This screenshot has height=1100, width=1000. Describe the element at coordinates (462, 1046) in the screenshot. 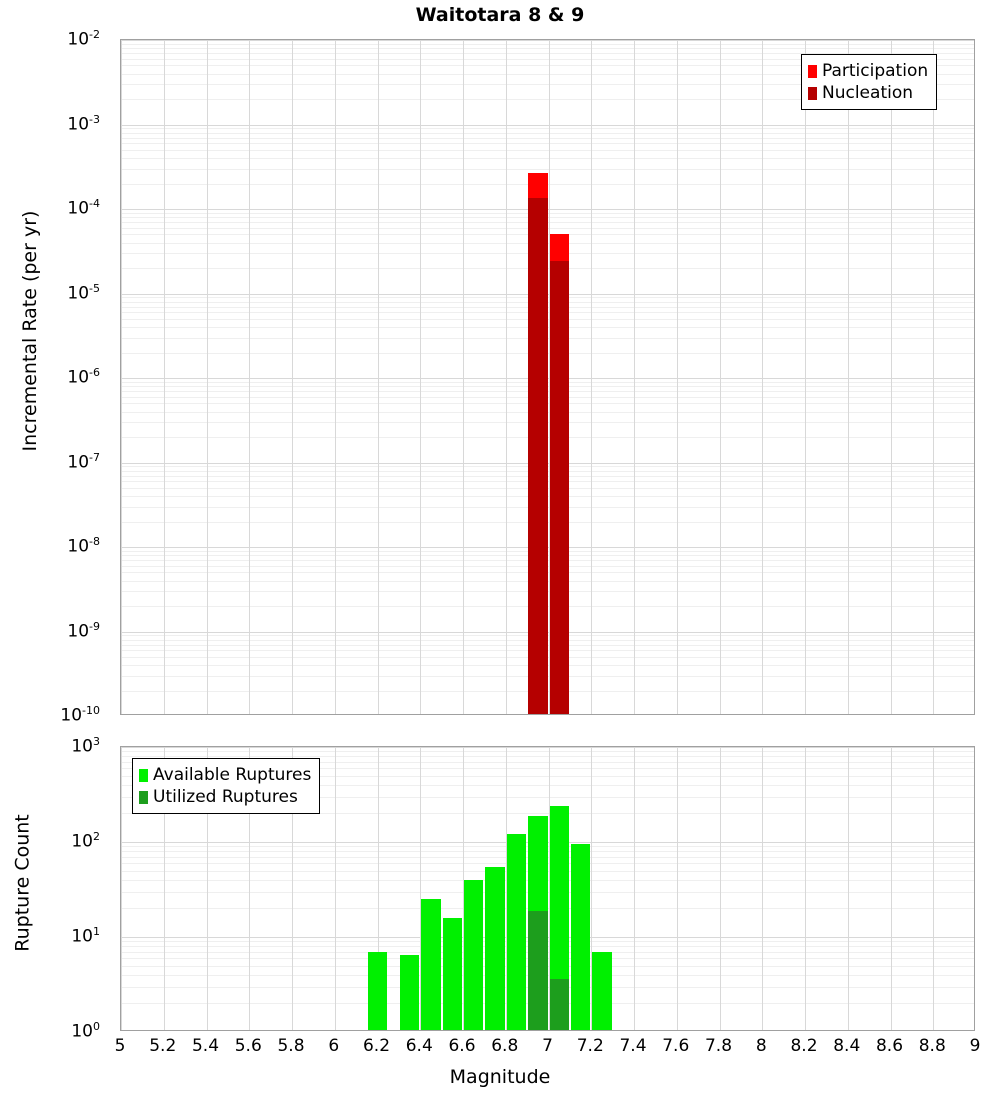

I see `x-tick-label: 6.6` at that location.